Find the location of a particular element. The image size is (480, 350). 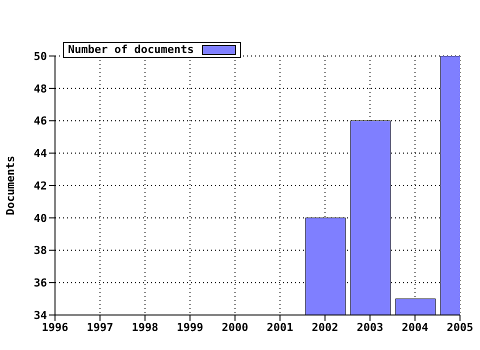

y-tick-label: 44 is located at coordinates (41, 153).